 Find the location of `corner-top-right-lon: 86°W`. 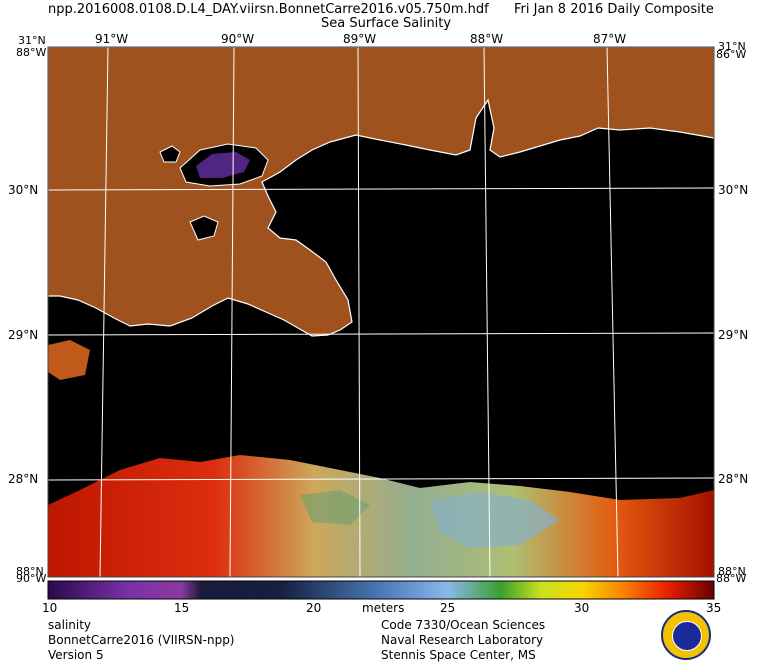

corner-top-right-lon: 86°W is located at coordinates (731, 54).